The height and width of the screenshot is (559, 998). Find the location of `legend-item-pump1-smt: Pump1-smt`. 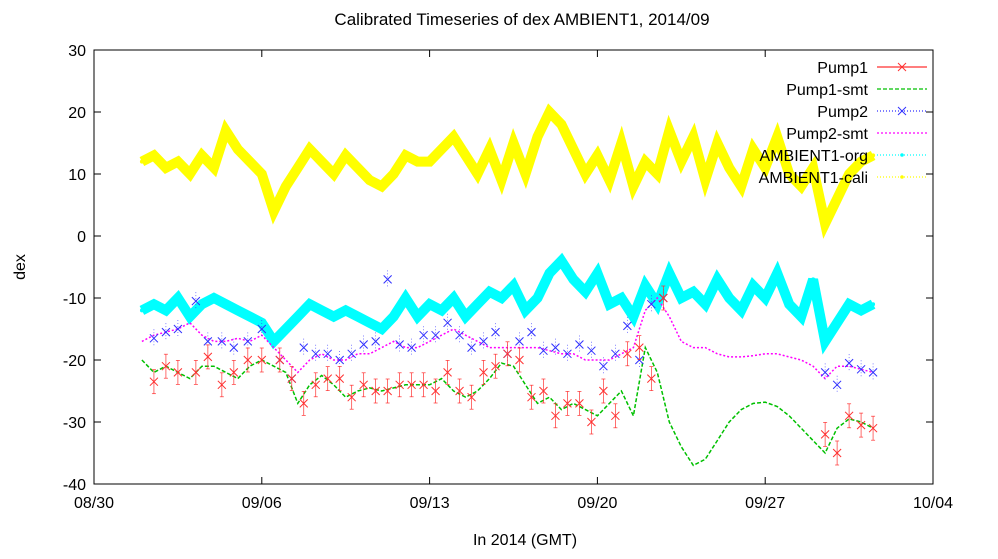

legend-item-pump1-smt: Pump1-smt is located at coordinates (856, 90).